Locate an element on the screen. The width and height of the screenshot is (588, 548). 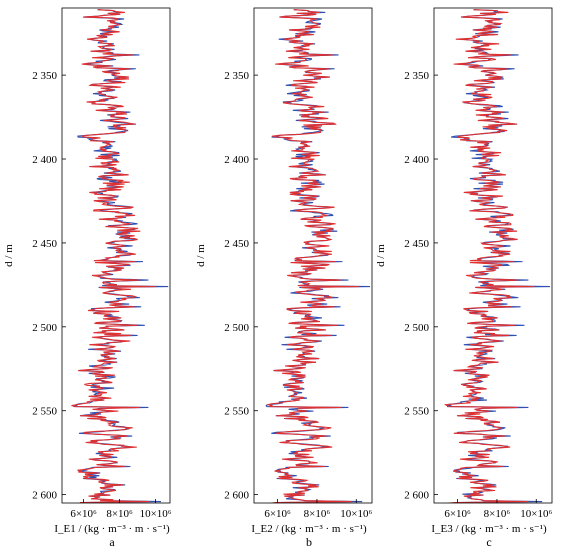
x-axis-label: I_E3 / (kg · m⁻³ · m · s⁻¹) is located at coordinates (489, 529).